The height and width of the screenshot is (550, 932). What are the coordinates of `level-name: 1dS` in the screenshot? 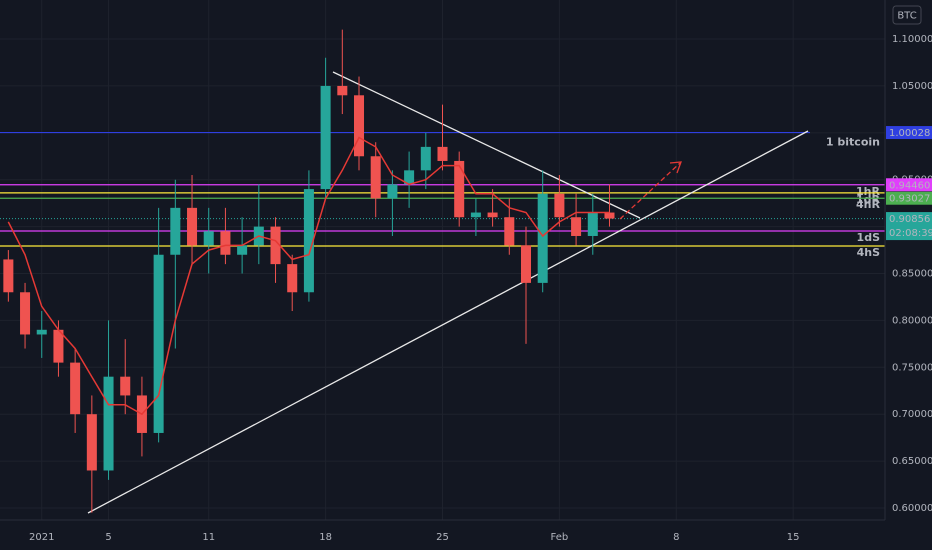 It's located at (869, 237).